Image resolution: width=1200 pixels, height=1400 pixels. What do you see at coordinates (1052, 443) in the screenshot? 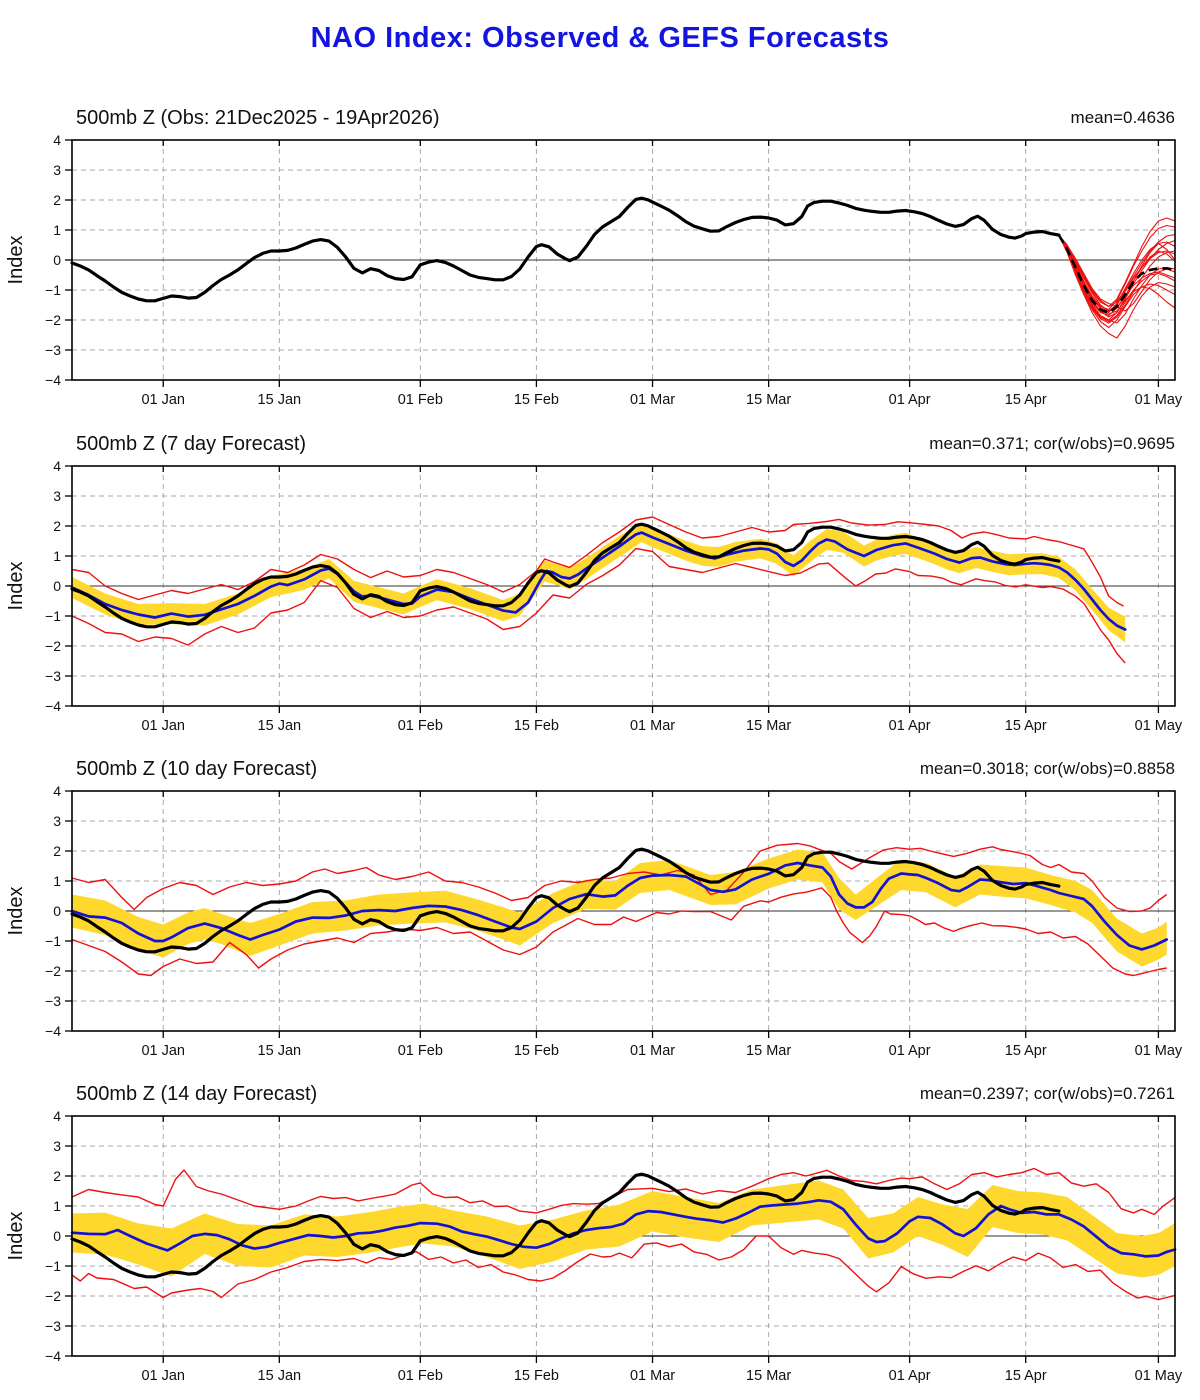
I see `panel-7day-mean-annotation: mean=0.371; cor(w/obs)=0.9695` at bounding box center [1052, 443].